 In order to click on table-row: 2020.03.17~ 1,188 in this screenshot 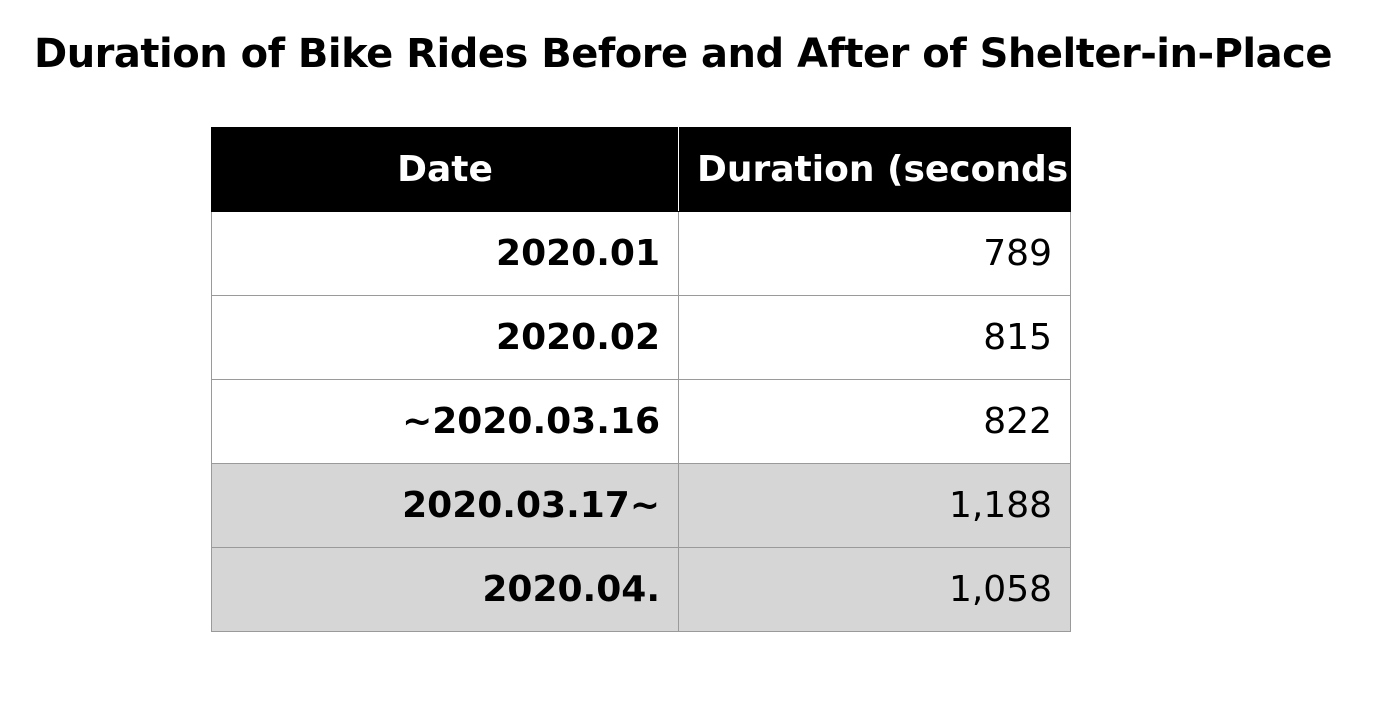, I will do `click(641, 505)`.